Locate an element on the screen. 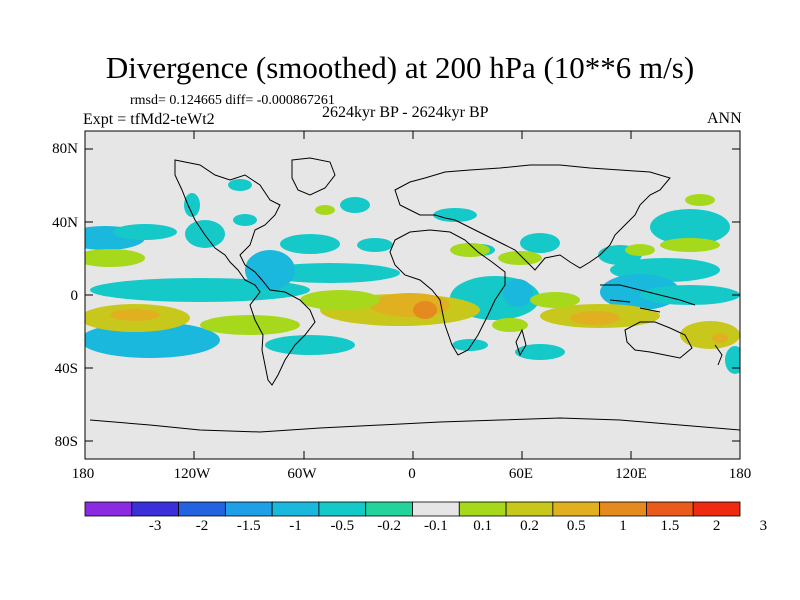 This screenshot has height=600, width=800. stats-text: rmsd= 0.124665 diff= -0.000867261 is located at coordinates (232, 100).